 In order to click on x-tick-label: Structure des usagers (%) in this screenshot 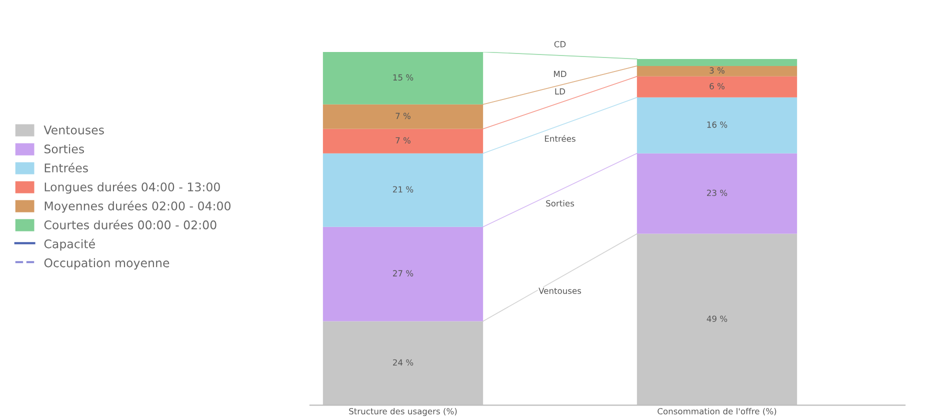, I will do `click(403, 412)`.